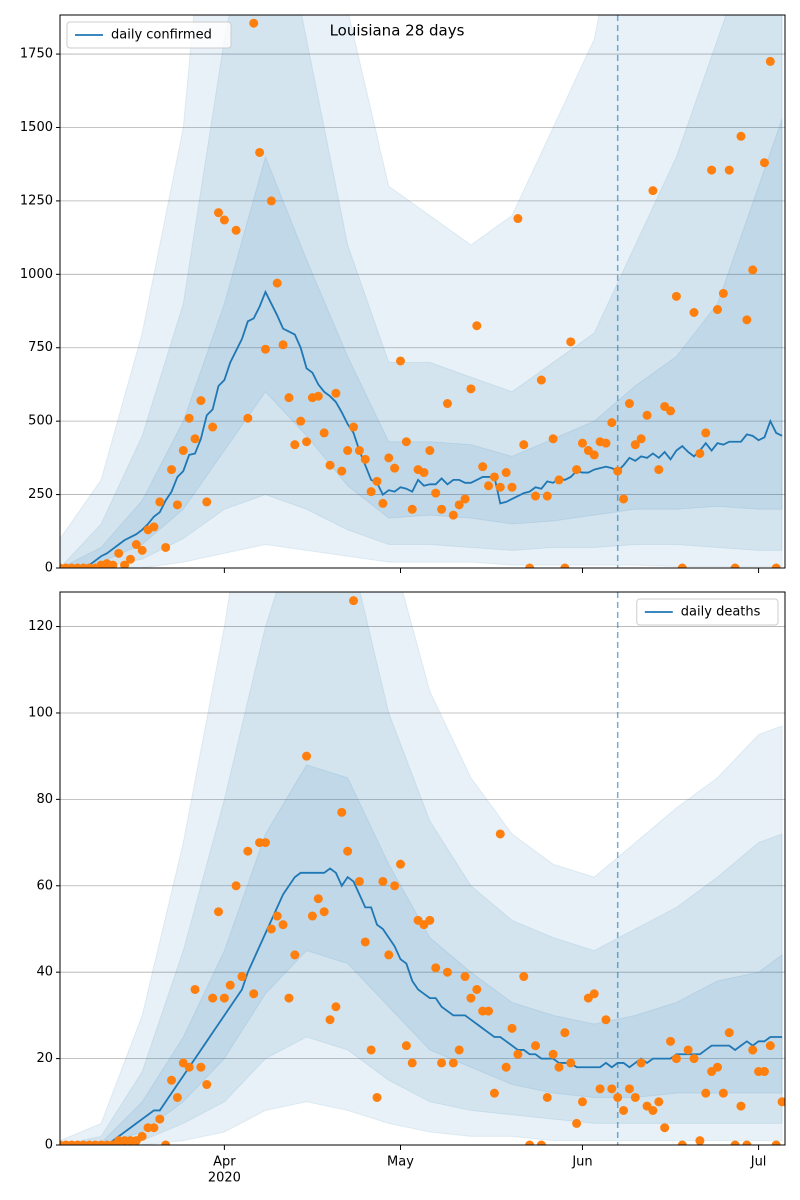 This screenshot has width=800, height=1200. What do you see at coordinates (224, 1162) in the screenshot?
I see `x-tick-label: Apr` at bounding box center [224, 1162].